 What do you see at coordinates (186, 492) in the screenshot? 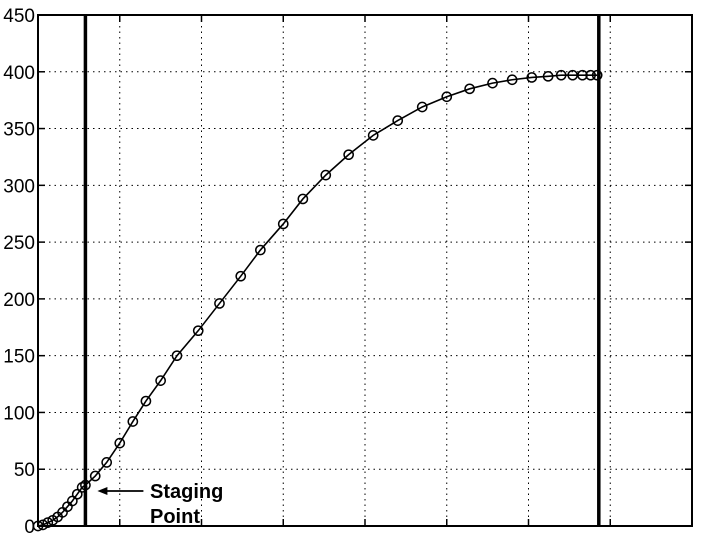
I see `annotation-label-line1: Staging` at bounding box center [186, 492].